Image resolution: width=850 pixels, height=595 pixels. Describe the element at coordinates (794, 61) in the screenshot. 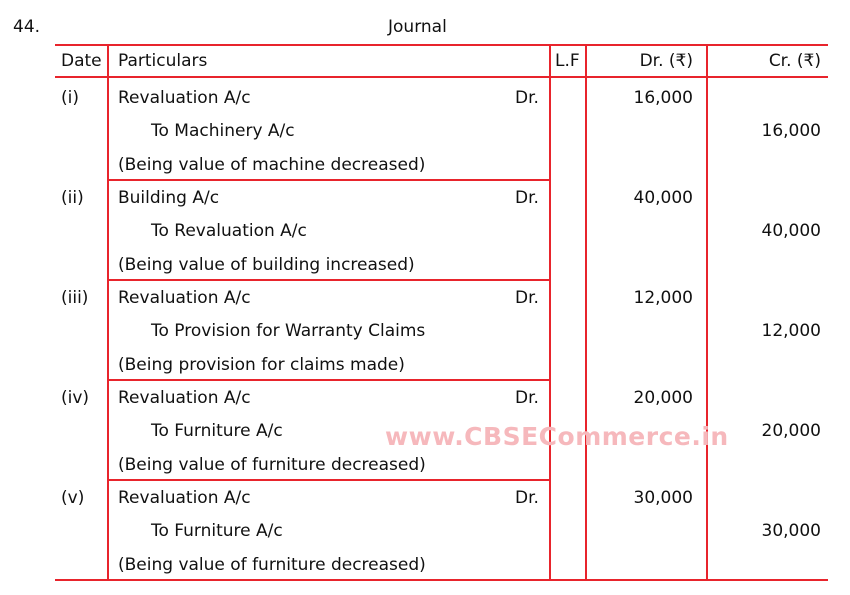

I see `header-cr: Cr. (₹)` at that location.